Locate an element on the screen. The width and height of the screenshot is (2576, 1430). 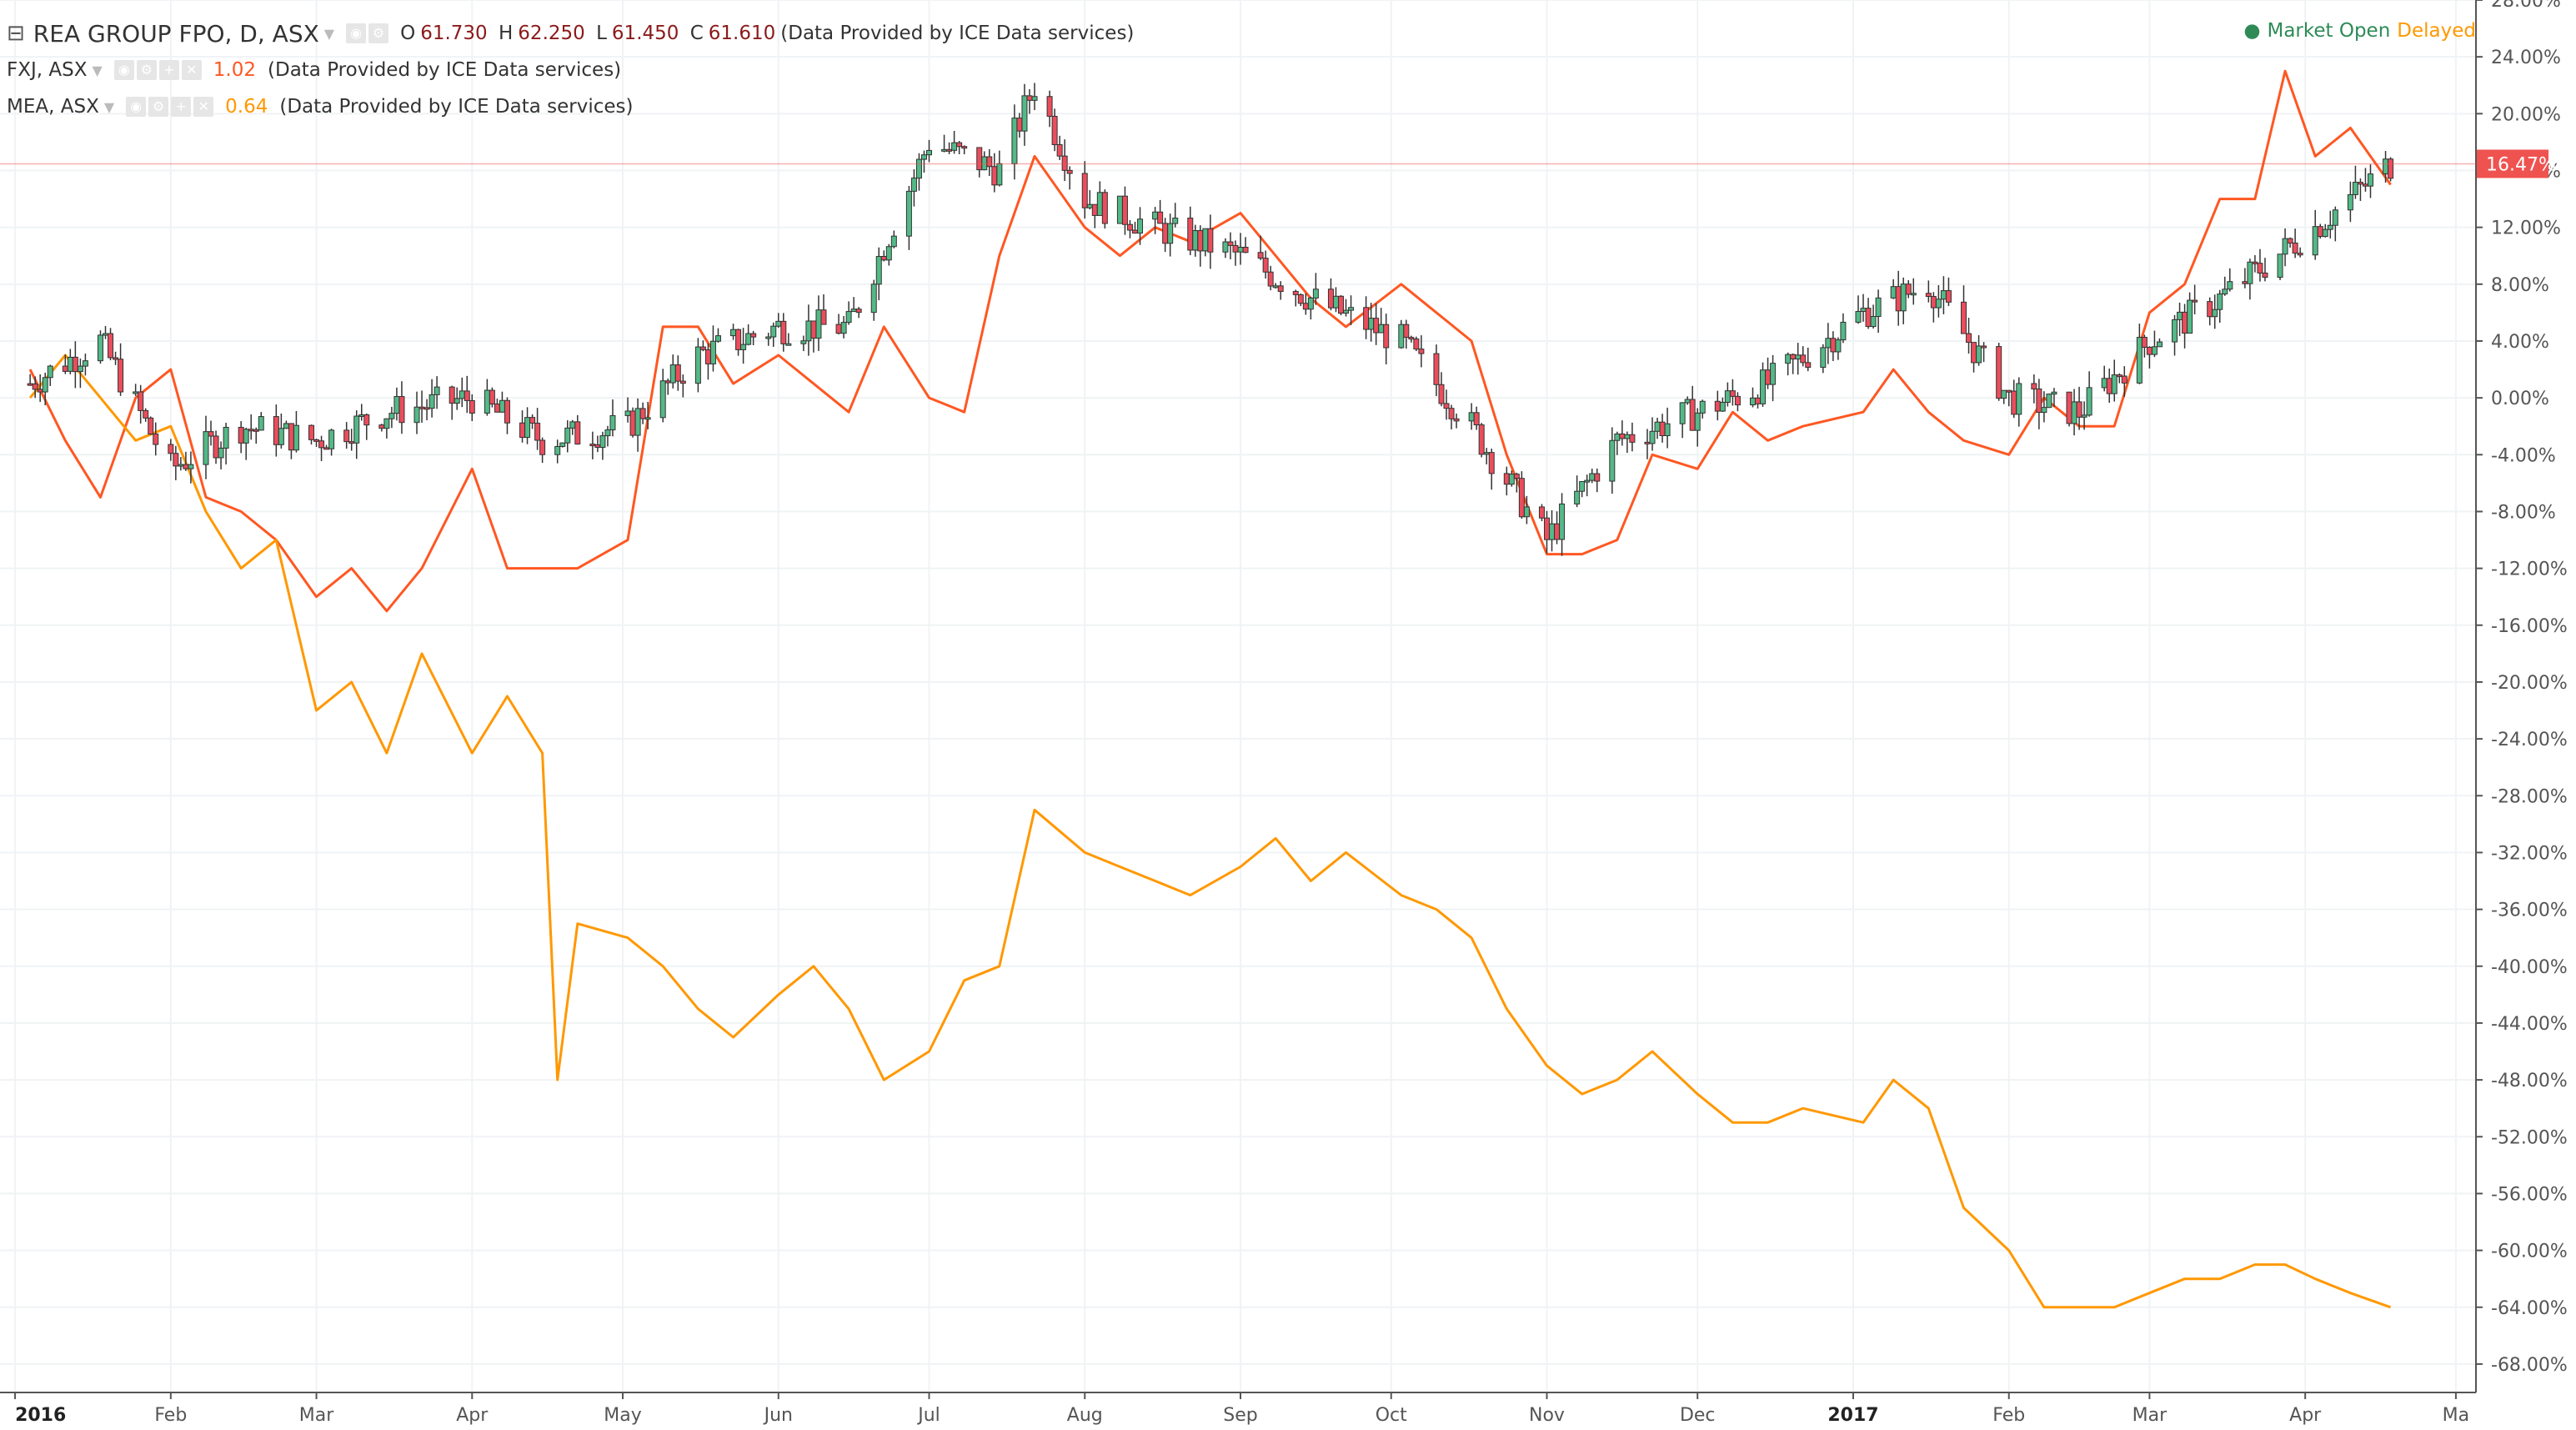
main-source: (Data Provided by ICE Data services) is located at coordinates (957, 33).